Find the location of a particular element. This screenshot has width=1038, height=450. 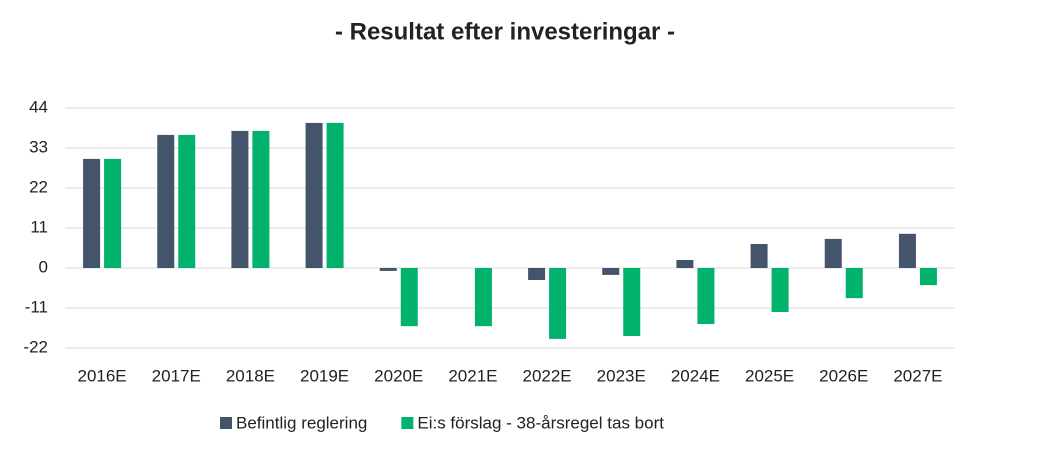

legend-label: Befintlig reglering is located at coordinates (301, 422).